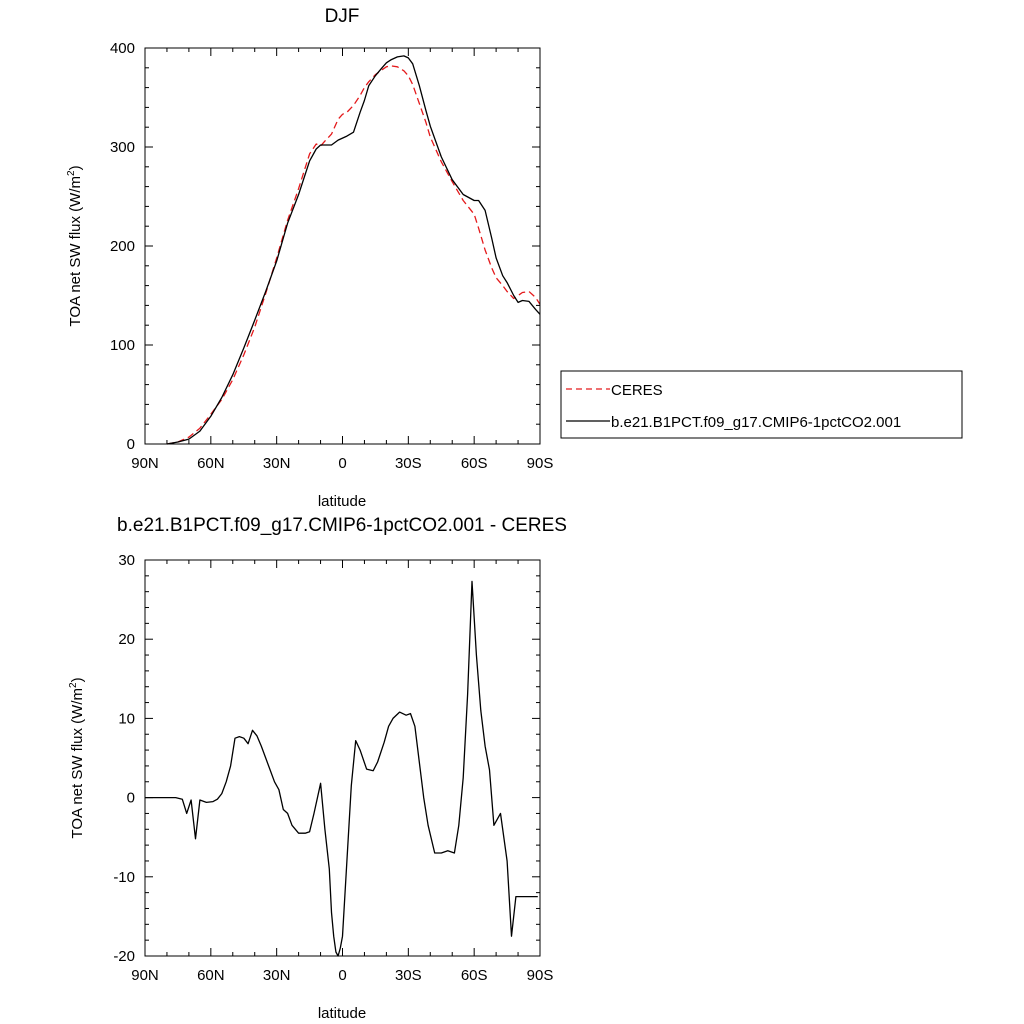  What do you see at coordinates (637, 390) in the screenshot?
I see `legend-ceres-label: CERES` at bounding box center [637, 390].